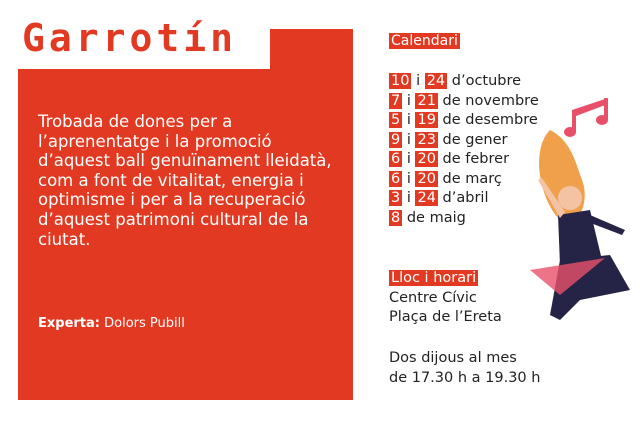 Image resolution: width=644 pixels, height=438 pixels. Describe the element at coordinates (586, 117) in the screenshot. I see `music-note-icon` at that location.